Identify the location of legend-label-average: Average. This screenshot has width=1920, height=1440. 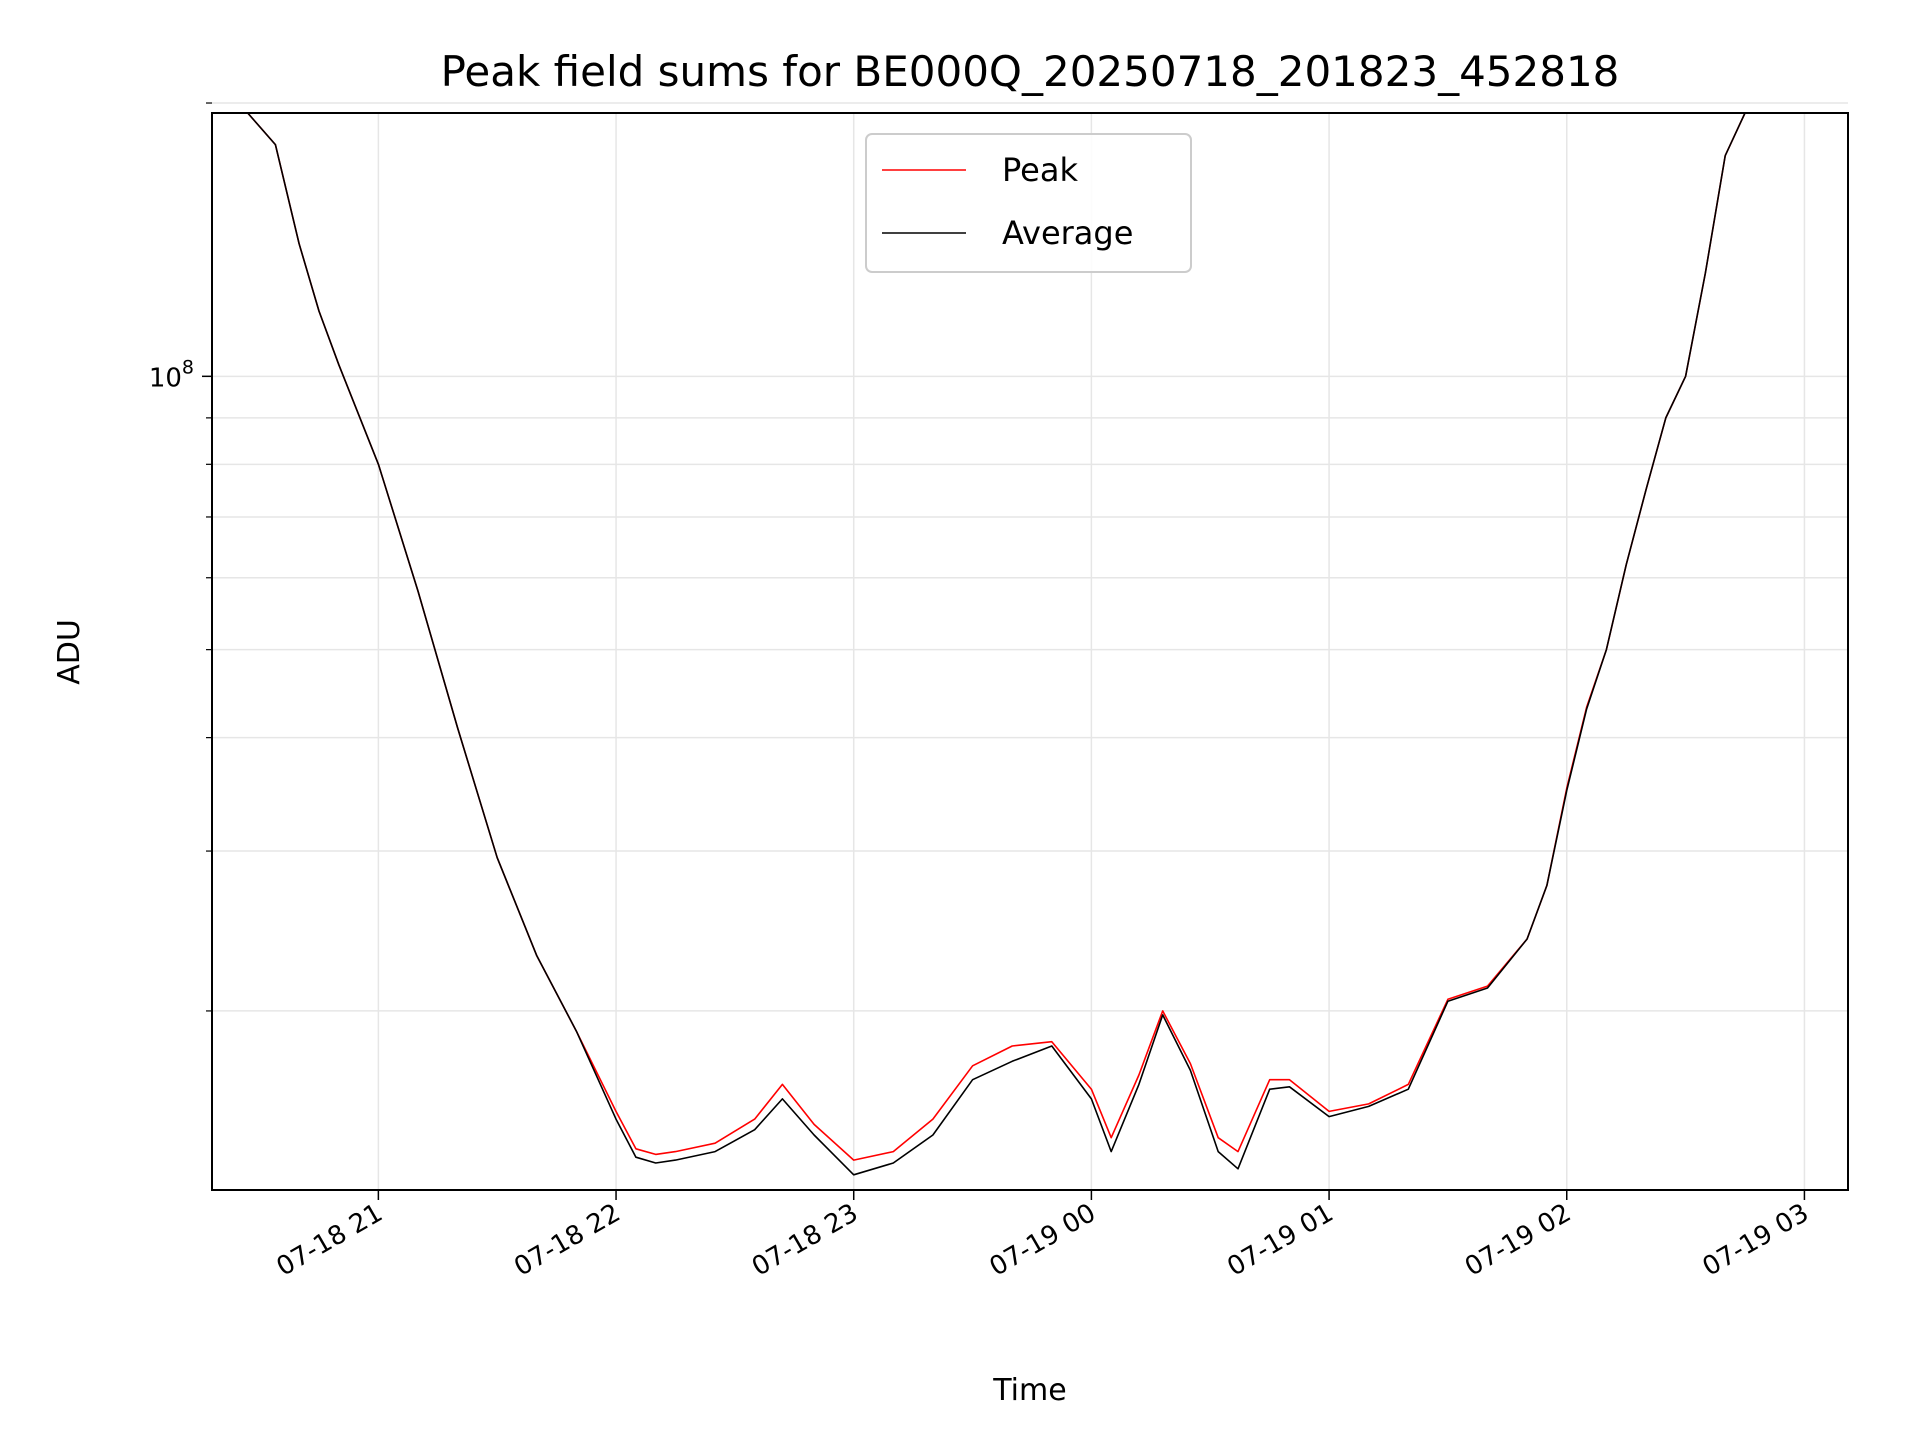
(1067, 233).